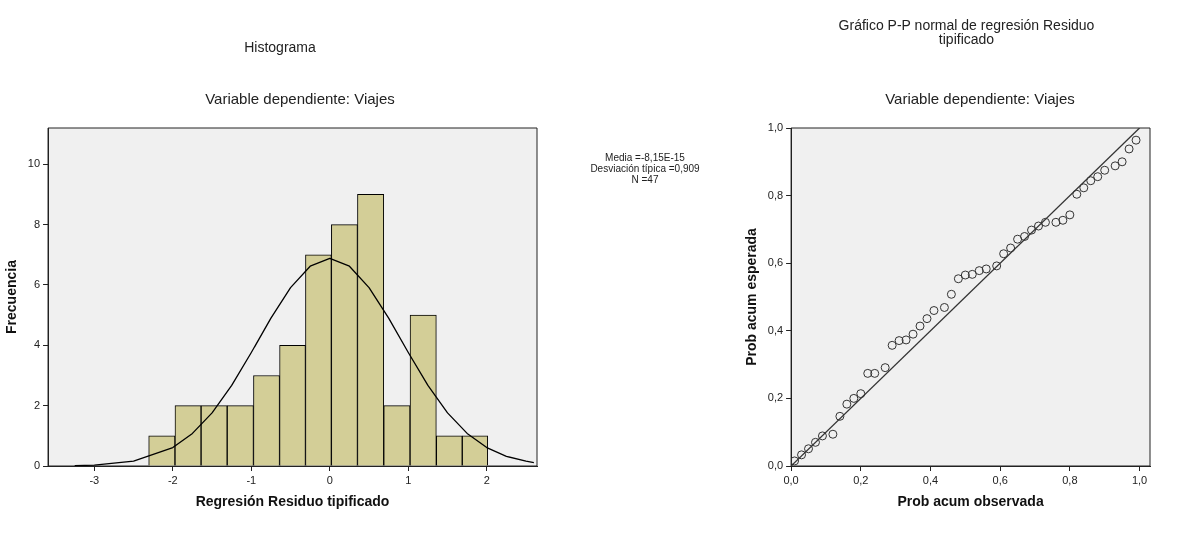 Image resolution: width=1193 pixels, height=535 pixels. What do you see at coordinates (645, 157) in the screenshot?
I see `text: Media =-8,15E-15` at bounding box center [645, 157].